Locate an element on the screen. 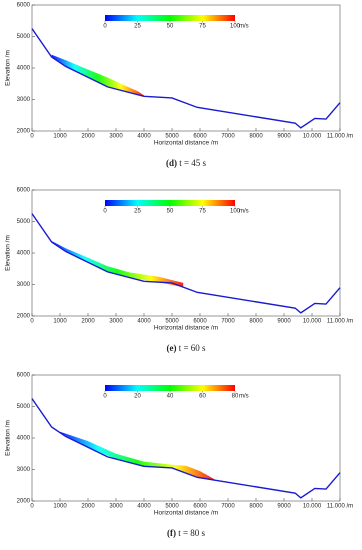  caption: (d) t = 45 s is located at coordinates (186, 163).